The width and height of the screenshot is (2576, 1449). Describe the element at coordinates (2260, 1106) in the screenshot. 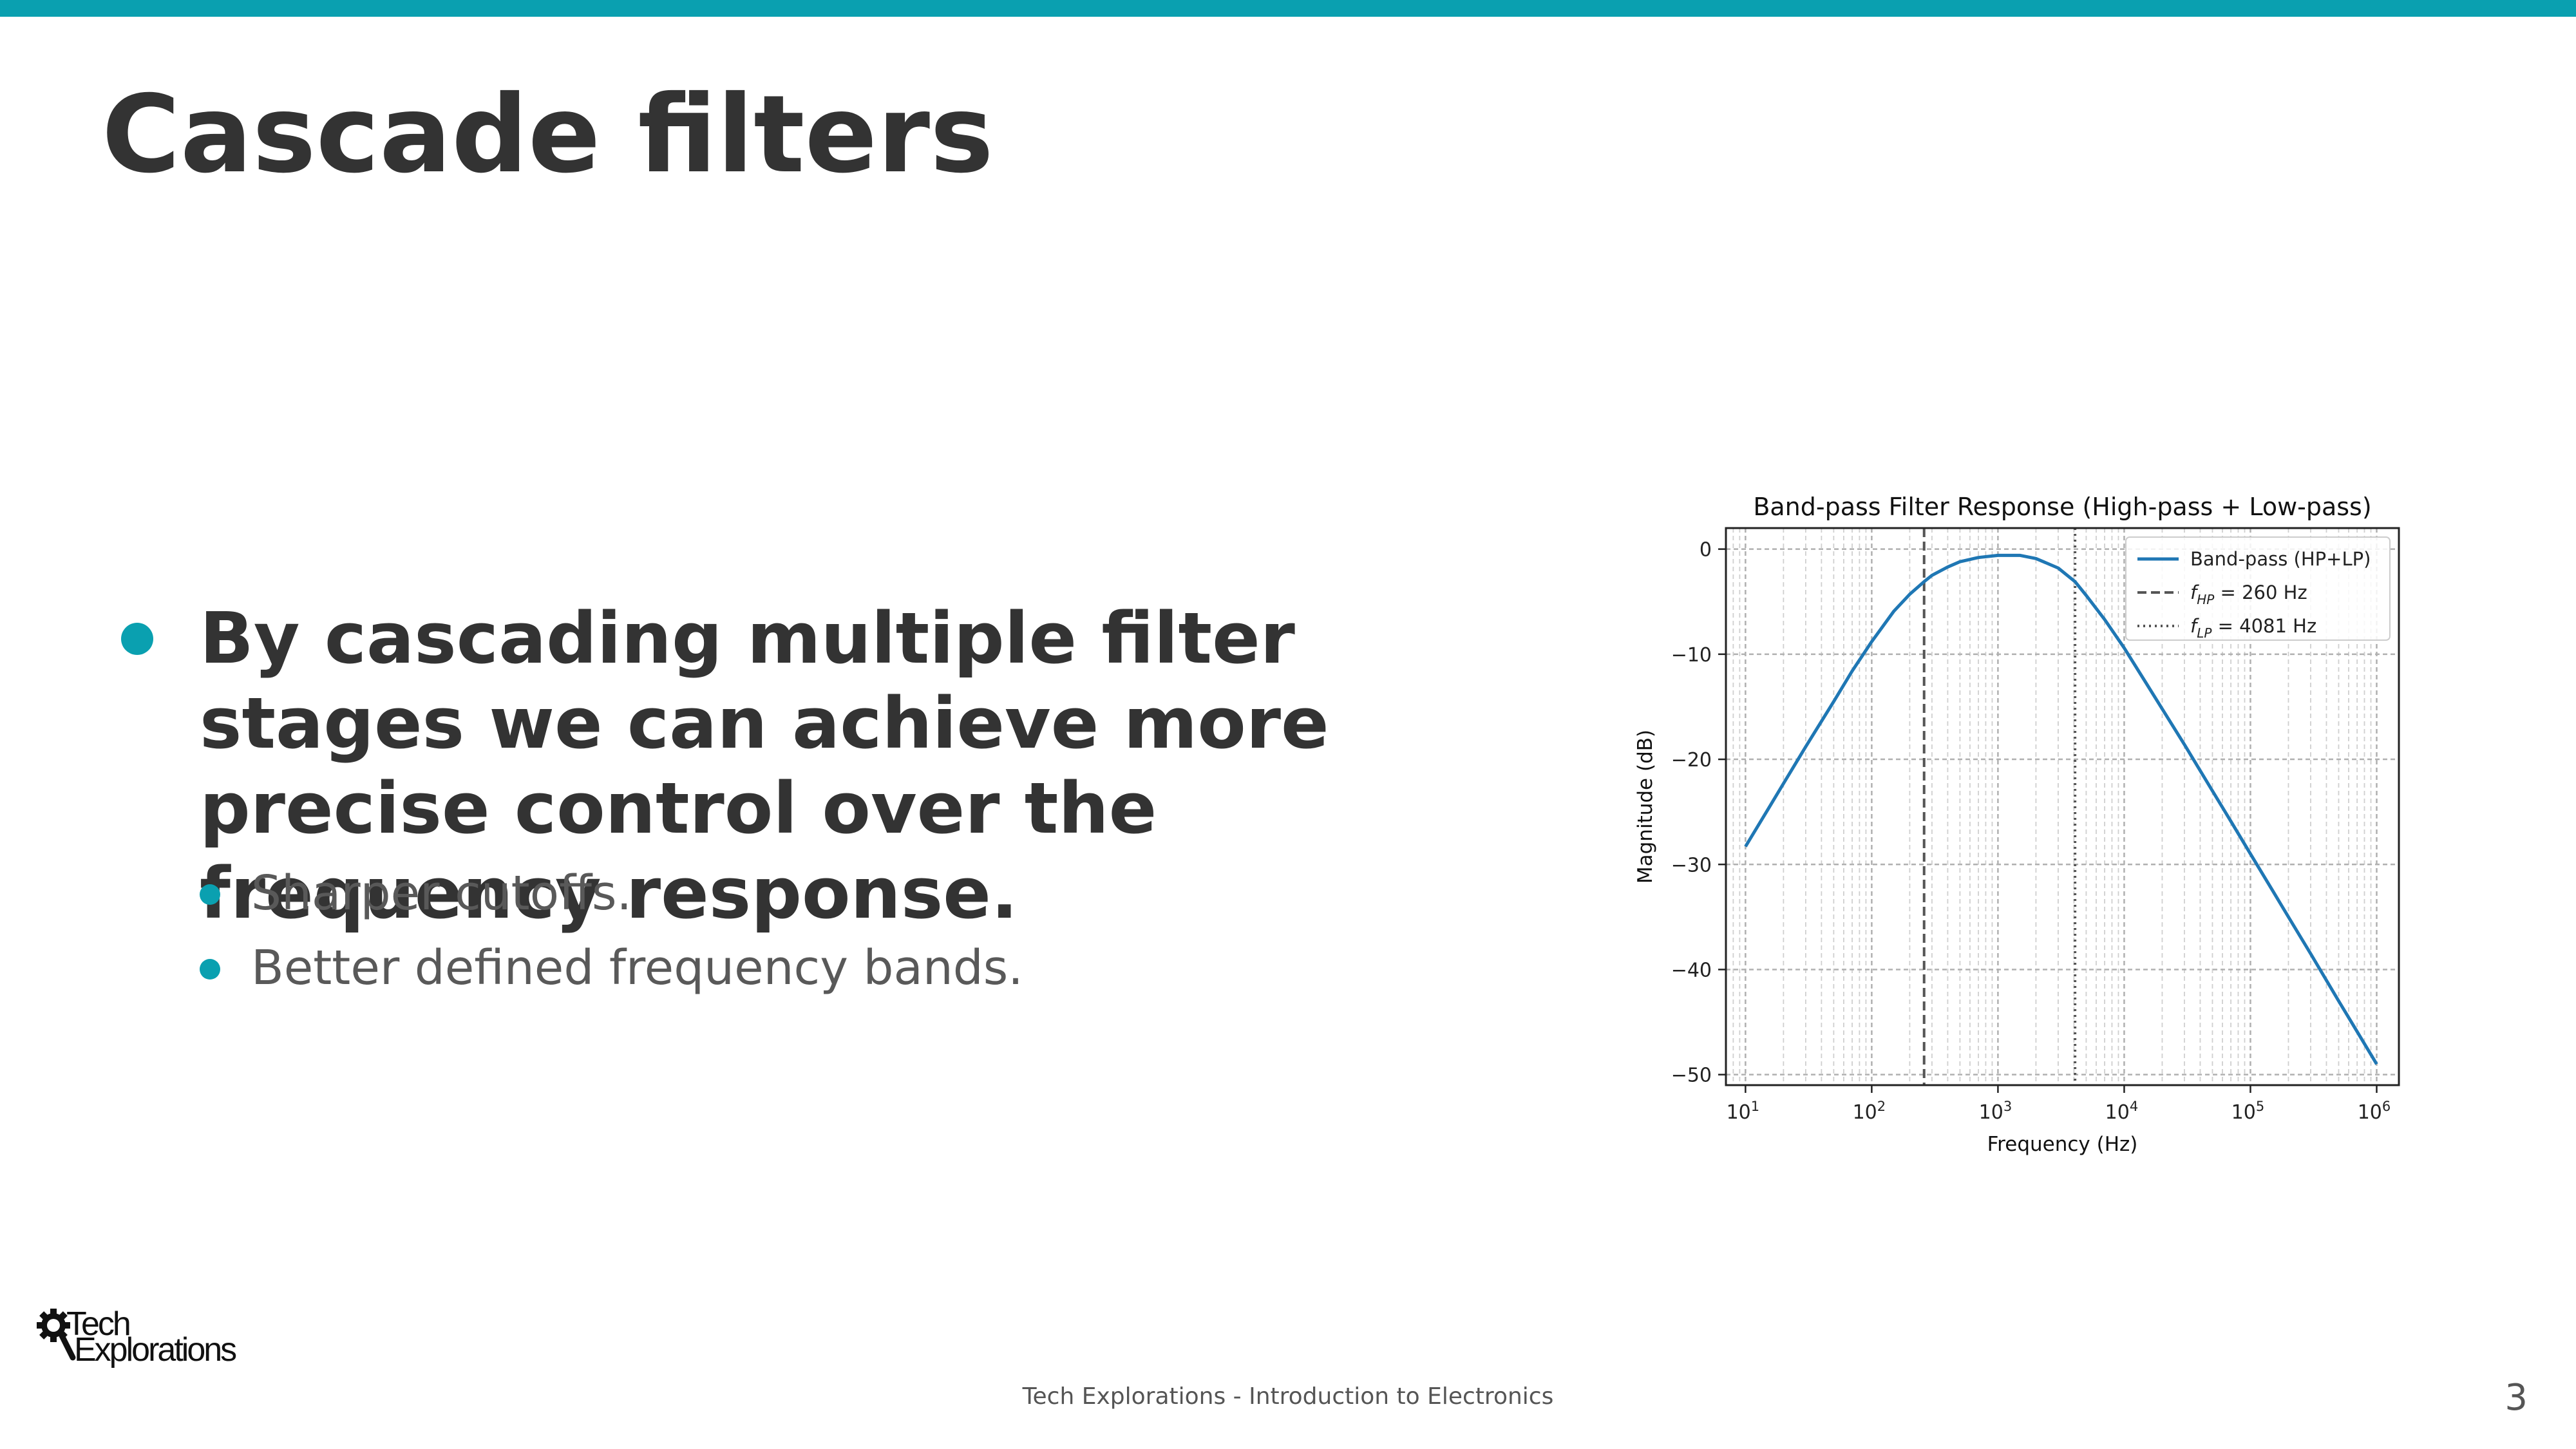

I see `x-tick-exponent: 5` at that location.